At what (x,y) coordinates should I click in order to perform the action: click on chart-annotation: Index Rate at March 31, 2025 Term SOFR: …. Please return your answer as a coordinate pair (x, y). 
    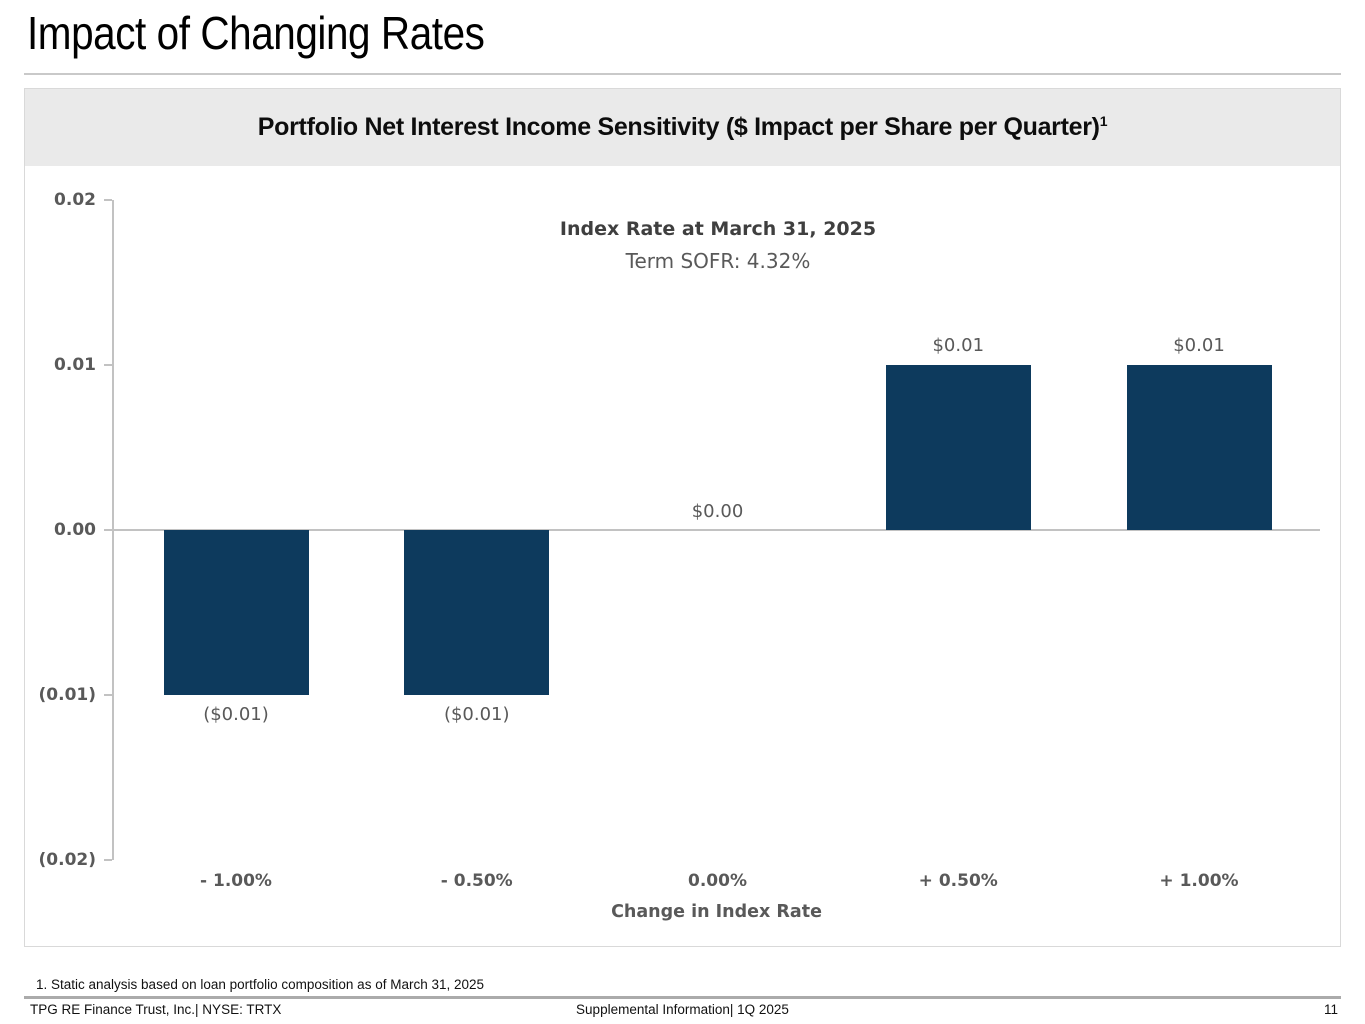
    Looking at the image, I should click on (718, 245).